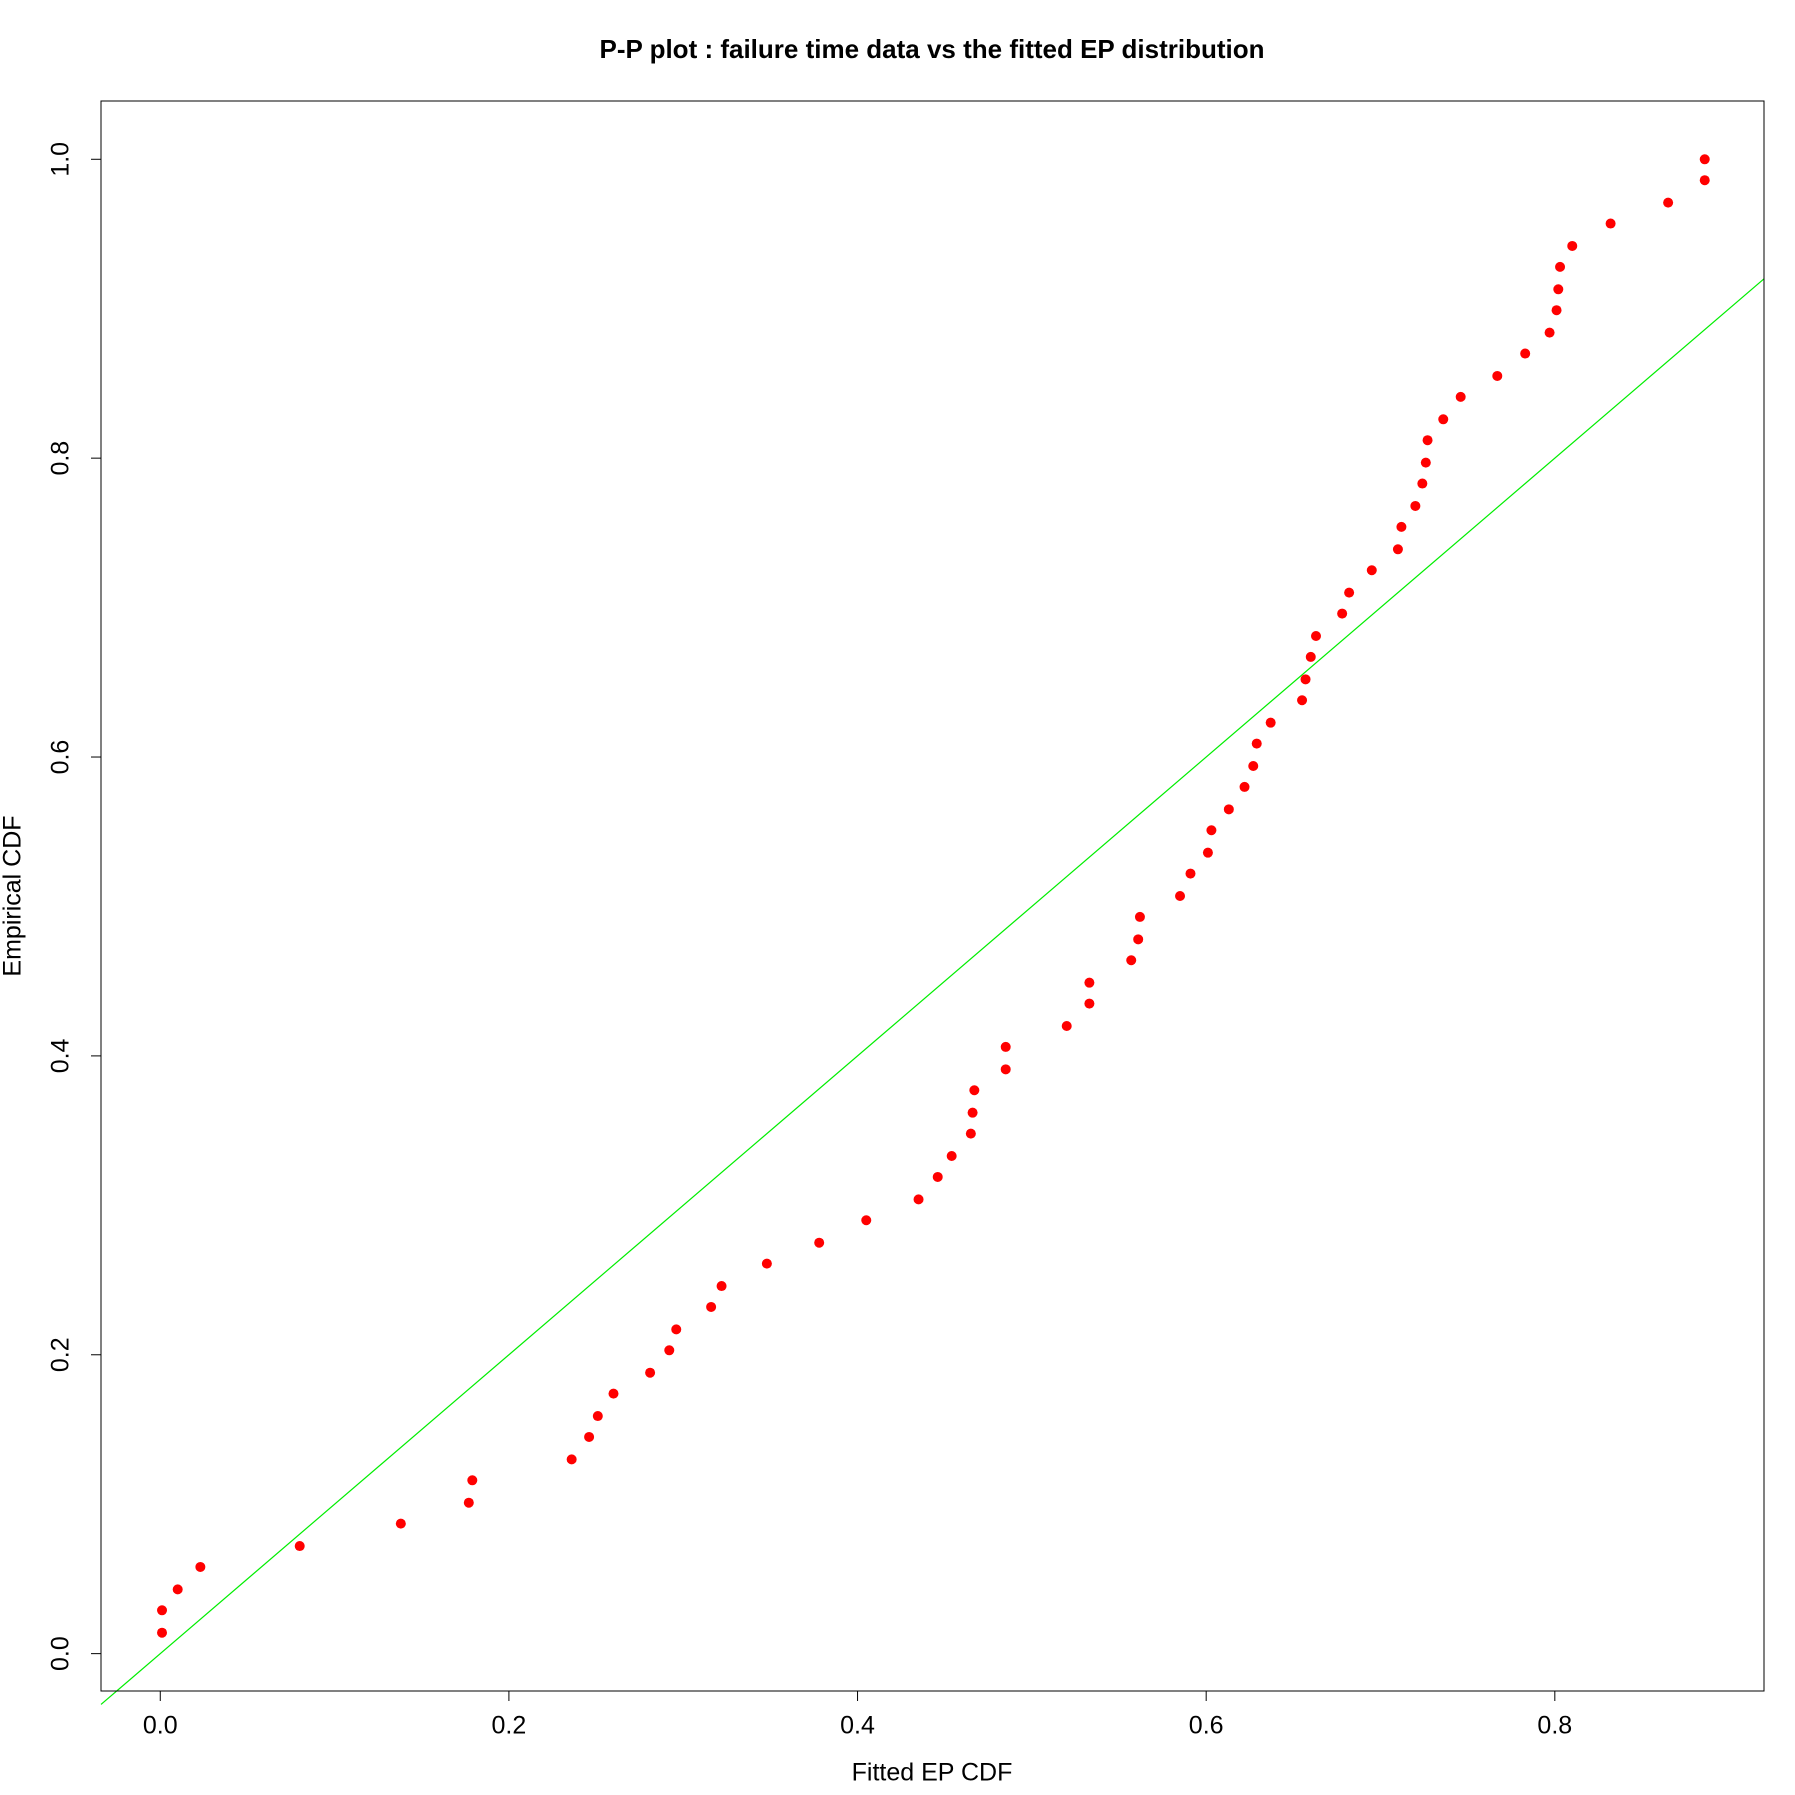  I want to click on y-tick-label: 0.2, so click(61, 1354).